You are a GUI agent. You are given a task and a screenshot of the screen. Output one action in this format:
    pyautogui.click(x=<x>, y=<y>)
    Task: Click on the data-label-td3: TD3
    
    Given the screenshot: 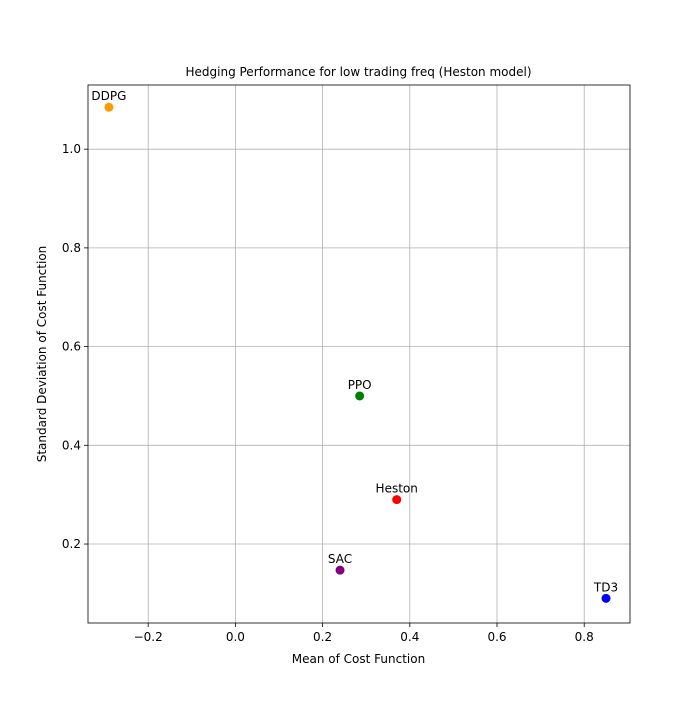 What is the action you would take?
    pyautogui.click(x=605, y=587)
    